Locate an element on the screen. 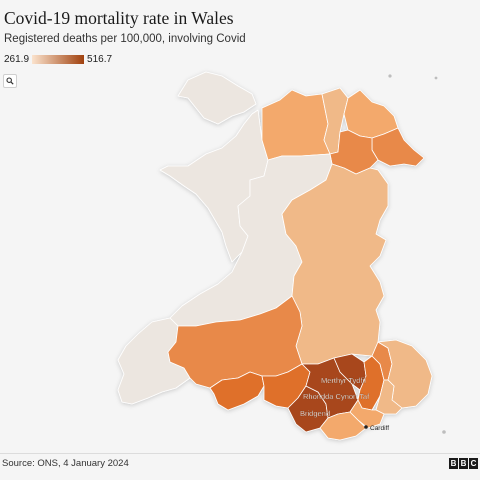  label-merthyr-tydfil: Merthyr Tydfil is located at coordinates (343, 380).